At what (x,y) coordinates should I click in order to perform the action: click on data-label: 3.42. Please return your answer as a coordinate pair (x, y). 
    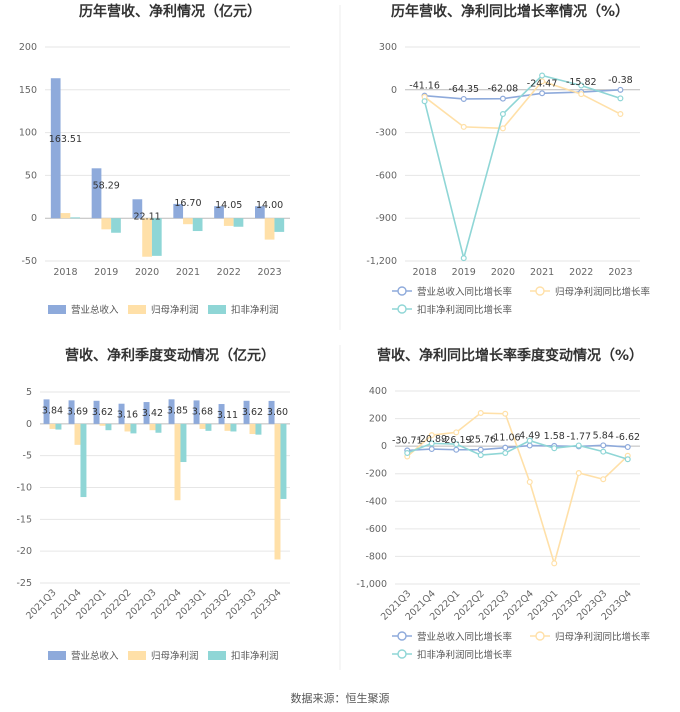
    Looking at the image, I should click on (152, 413).